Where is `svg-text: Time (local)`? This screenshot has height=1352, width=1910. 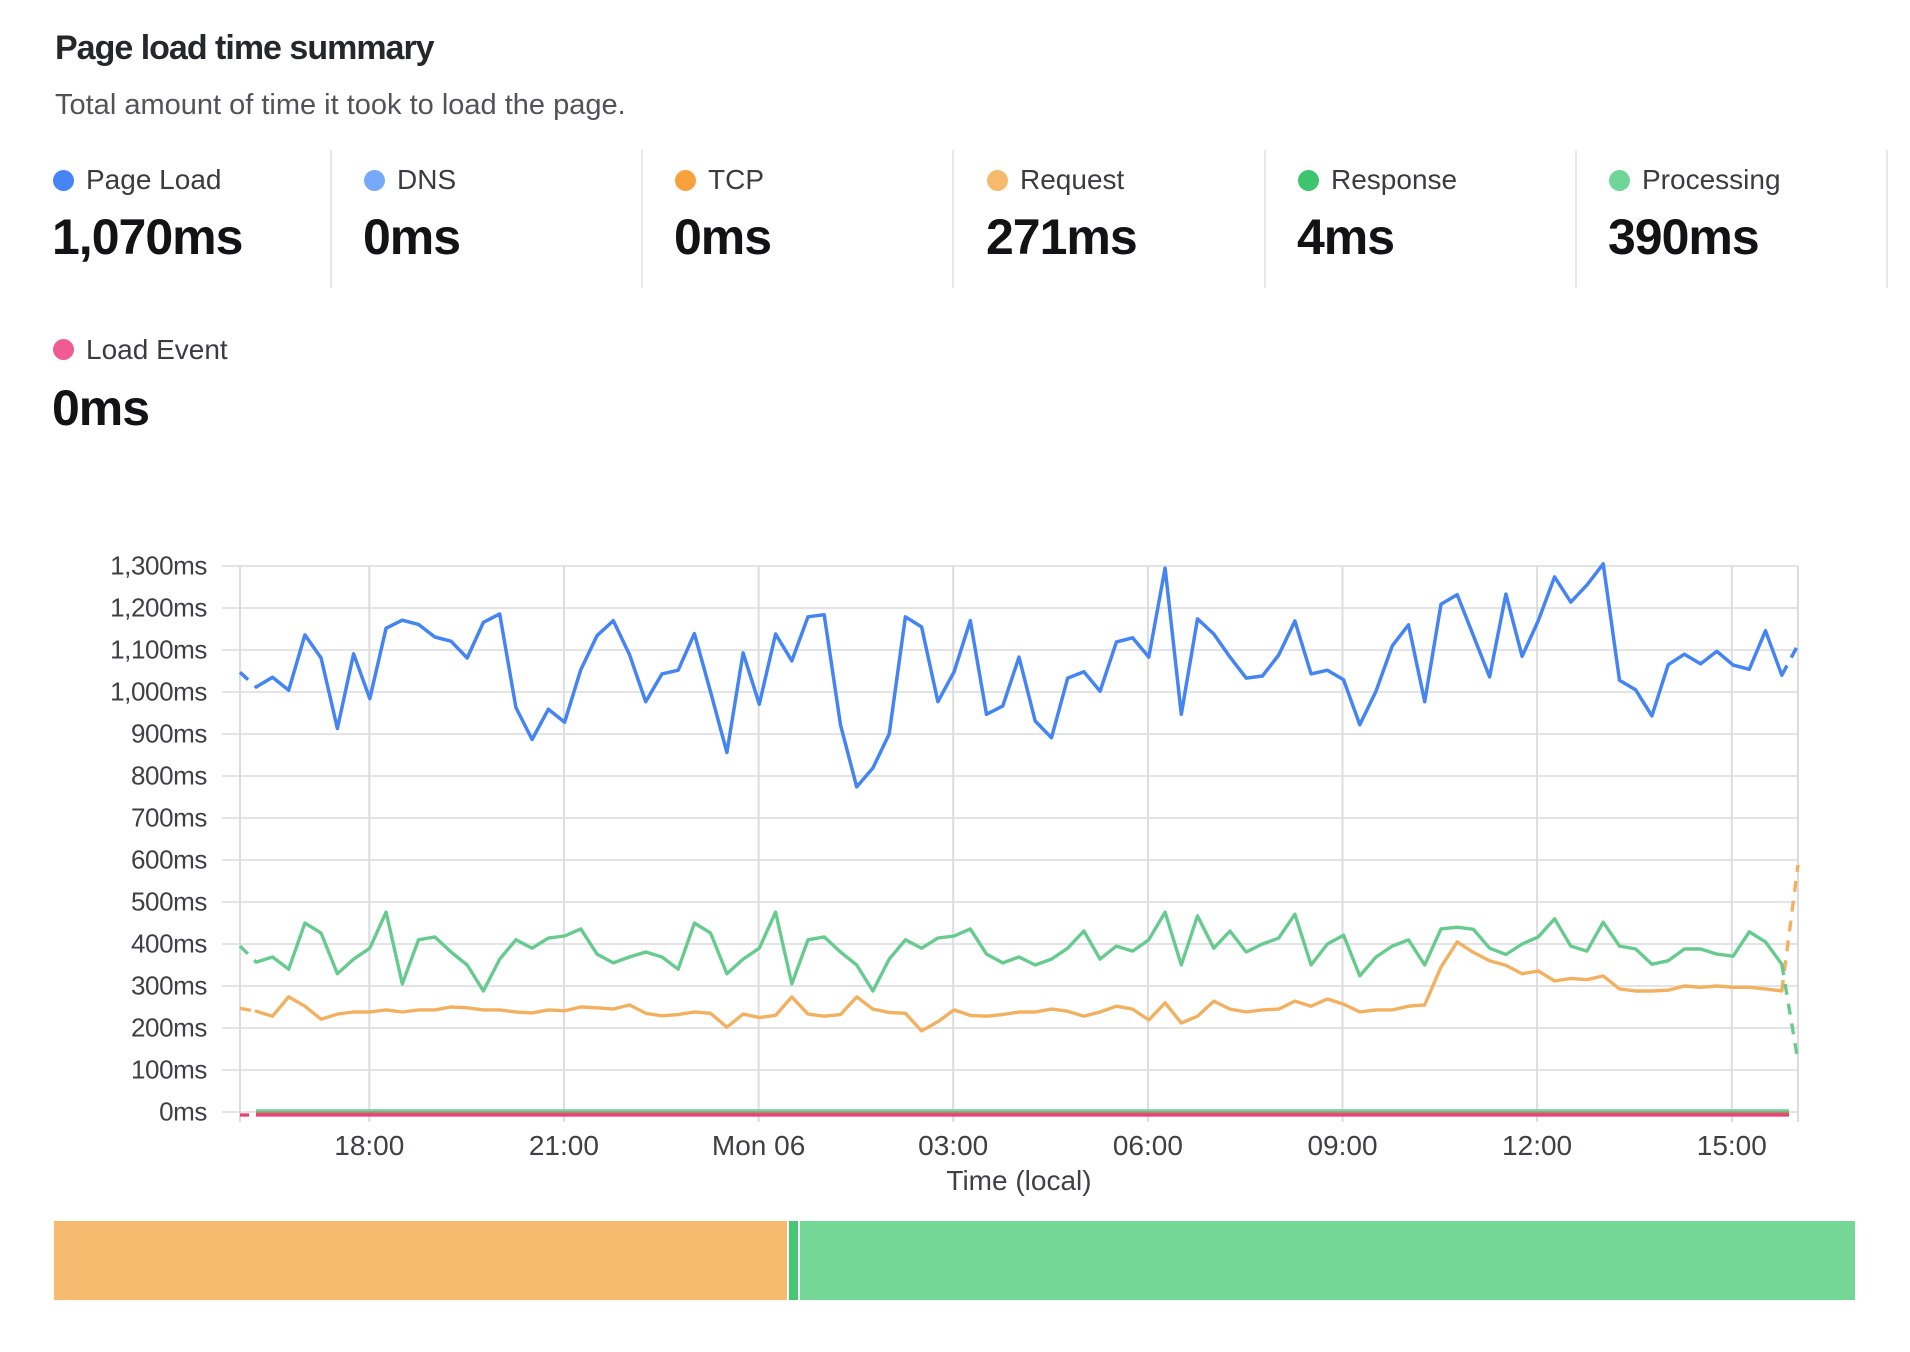
svg-text: Time (local) is located at coordinates (1018, 1180).